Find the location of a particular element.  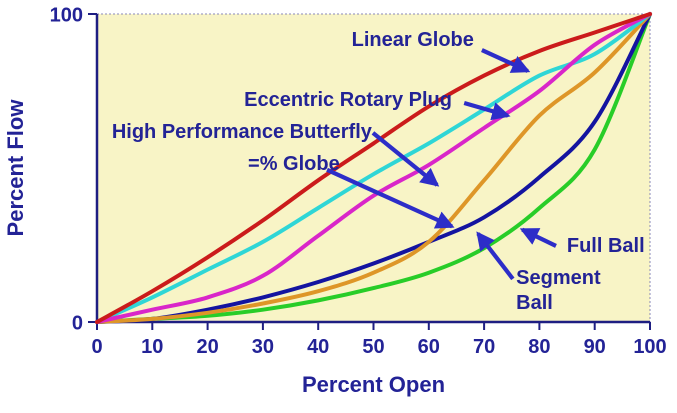

annotation-label-full-ball: Full Ball is located at coordinates (606, 246).